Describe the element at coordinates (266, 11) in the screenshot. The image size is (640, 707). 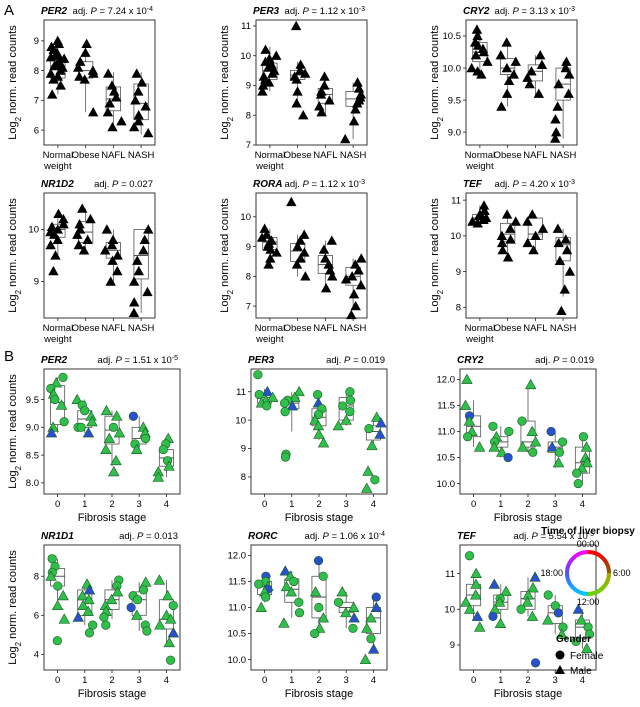
I see `gene-title: PER3` at that location.